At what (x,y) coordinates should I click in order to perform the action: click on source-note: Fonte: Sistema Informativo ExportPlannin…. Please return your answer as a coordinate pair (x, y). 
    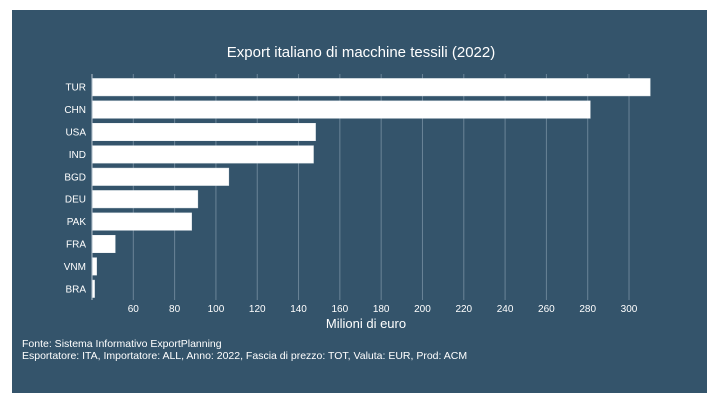
    Looking at the image, I should click on (122, 344).